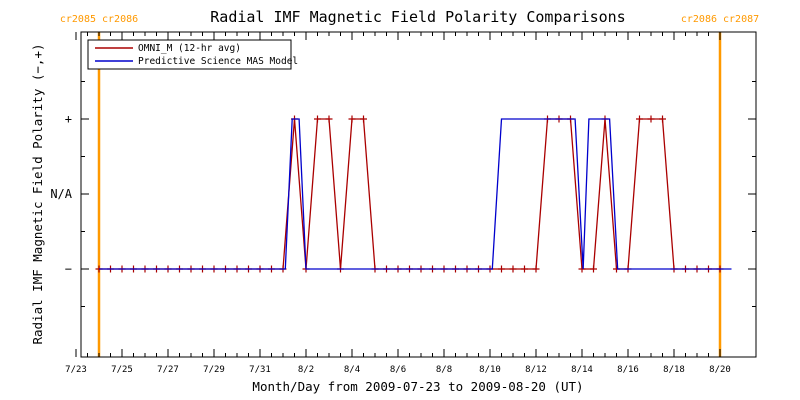 The width and height of the screenshot is (800, 400). I want to click on x-tick-label-6: 8/4, so click(352, 370).